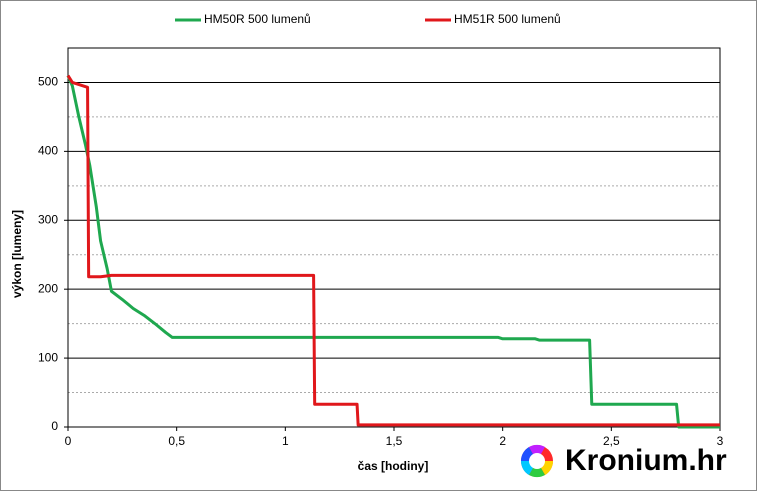  I want to click on legend-label: HM51R 500 lumenů, so click(507, 19).